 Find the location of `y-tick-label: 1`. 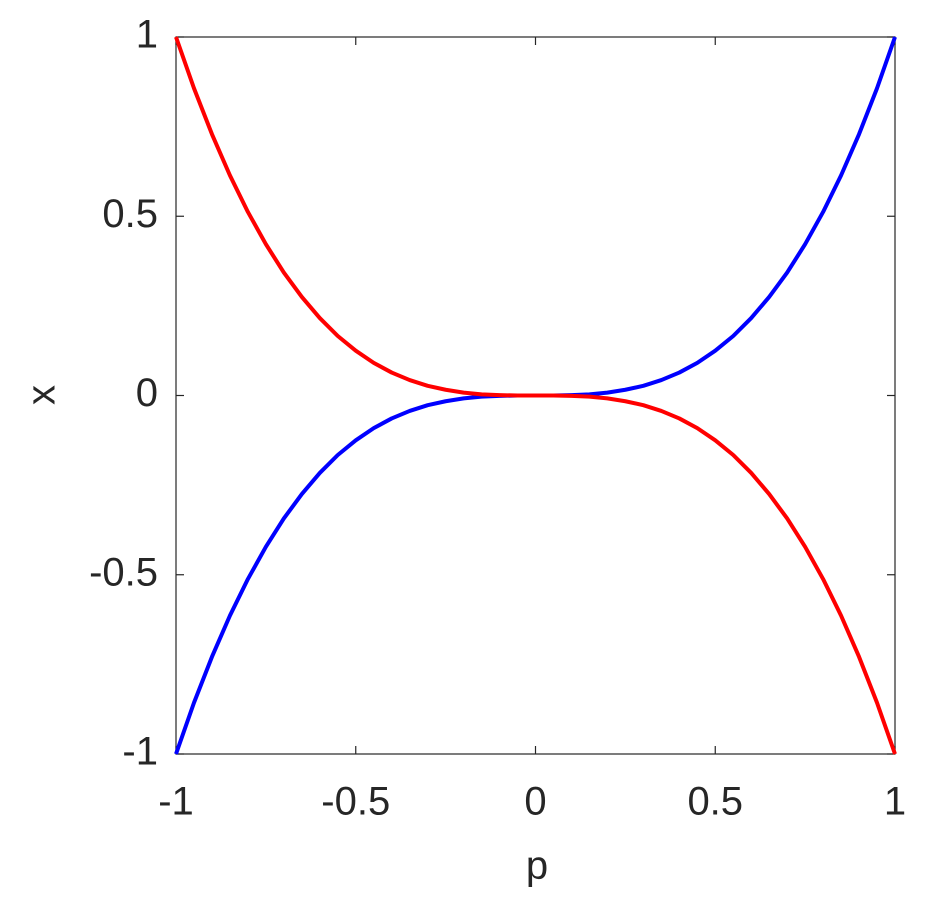

y-tick-label: 1 is located at coordinates (147, 35).